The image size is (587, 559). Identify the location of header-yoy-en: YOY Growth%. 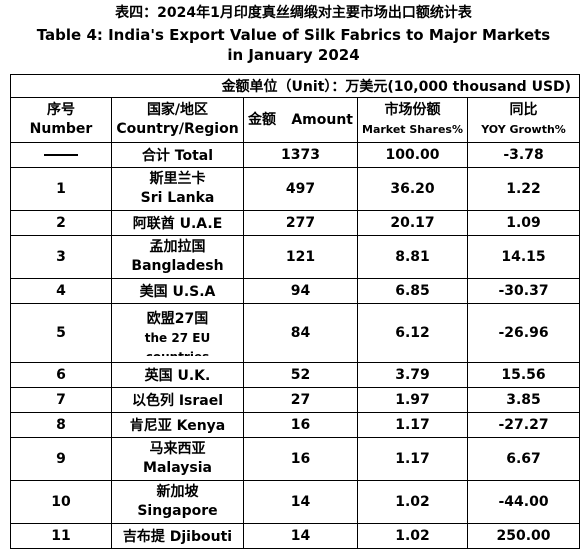
(523, 129).